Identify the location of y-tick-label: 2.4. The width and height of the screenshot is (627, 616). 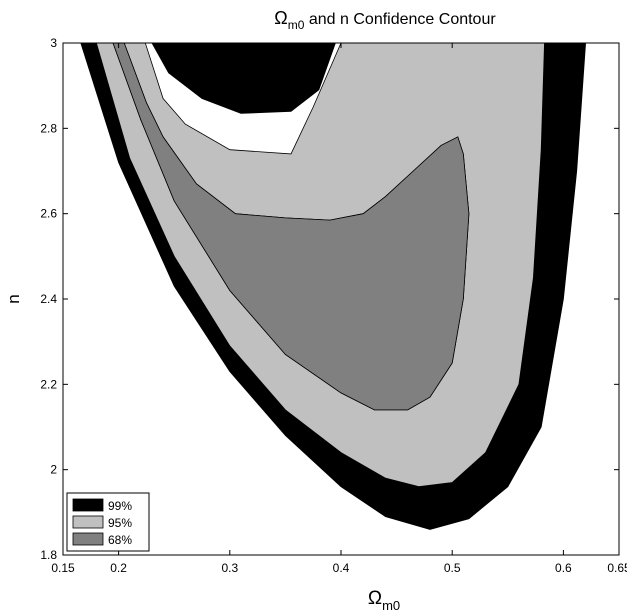
(48, 299).